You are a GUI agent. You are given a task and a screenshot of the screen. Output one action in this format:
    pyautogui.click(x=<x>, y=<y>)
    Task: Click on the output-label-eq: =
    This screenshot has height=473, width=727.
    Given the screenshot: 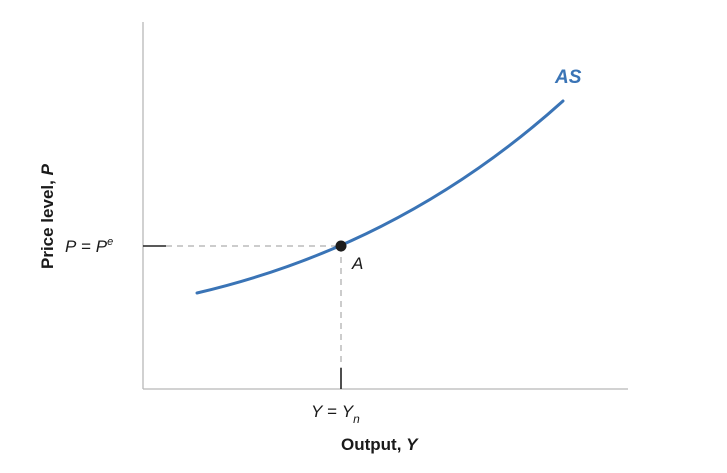 What is the action you would take?
    pyautogui.click(x=331, y=411)
    